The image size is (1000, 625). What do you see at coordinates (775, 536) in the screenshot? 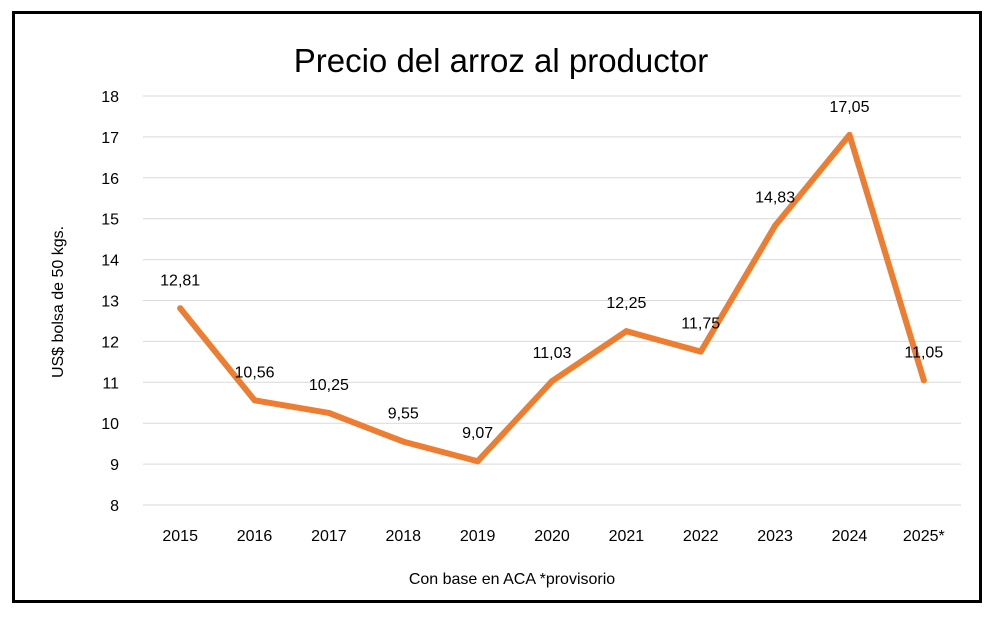
I see `x-tick-label: 2023` at bounding box center [775, 536].